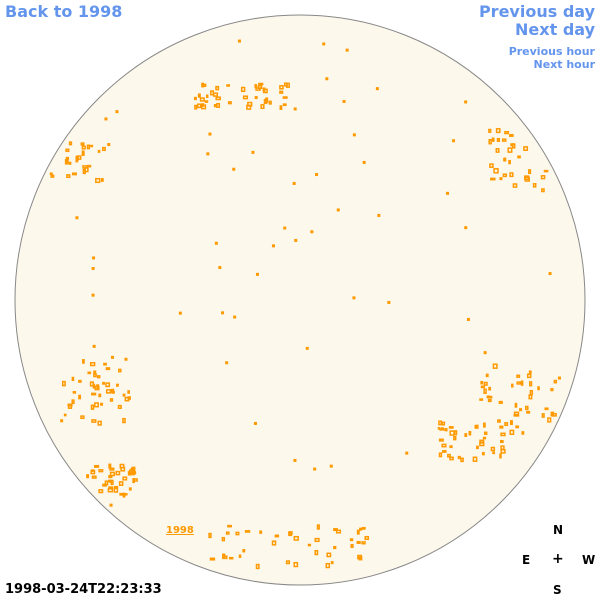 The height and width of the screenshot is (600, 600). Describe the element at coordinates (83, 589) in the screenshot. I see `observation-timestamp: 1998-03-24T22:23:33` at that location.